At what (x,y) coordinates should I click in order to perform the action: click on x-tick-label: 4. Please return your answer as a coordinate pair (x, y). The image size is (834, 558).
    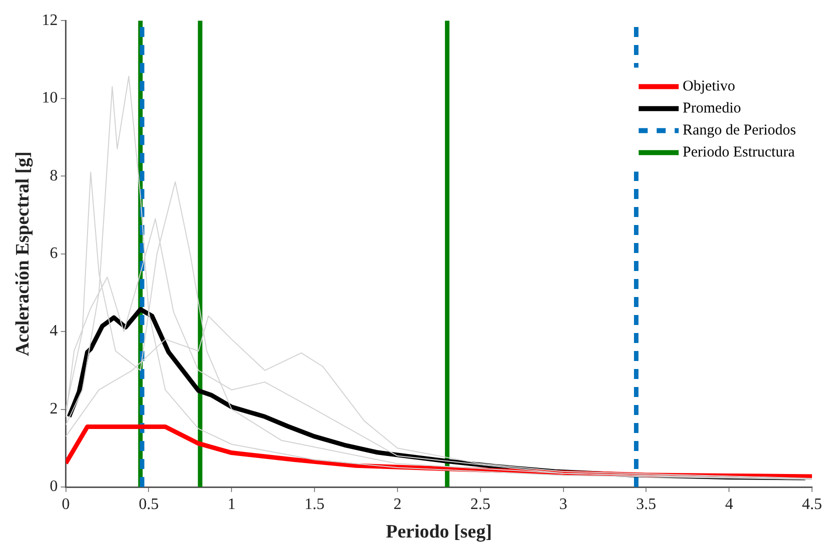
    Looking at the image, I should click on (729, 504).